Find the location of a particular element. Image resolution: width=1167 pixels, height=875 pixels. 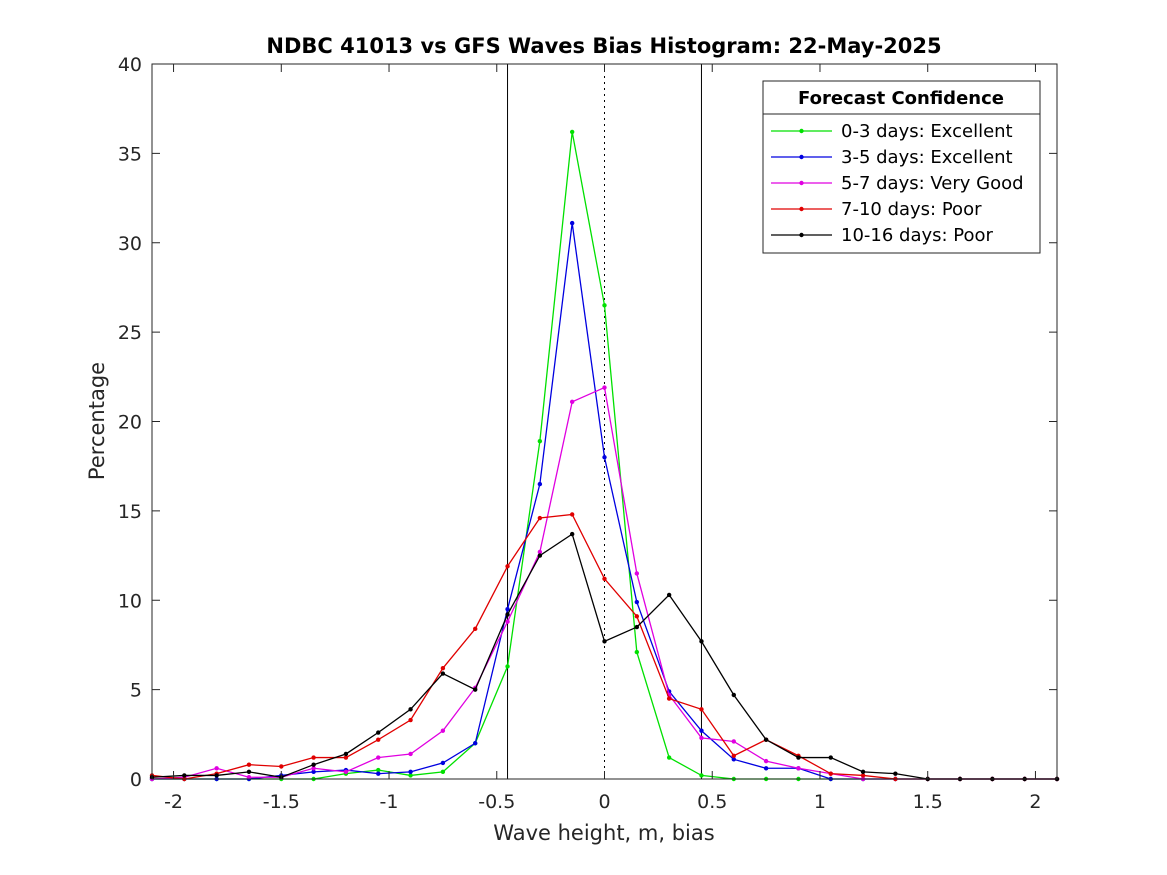

y-tick-label: 0 is located at coordinates (136, 780).